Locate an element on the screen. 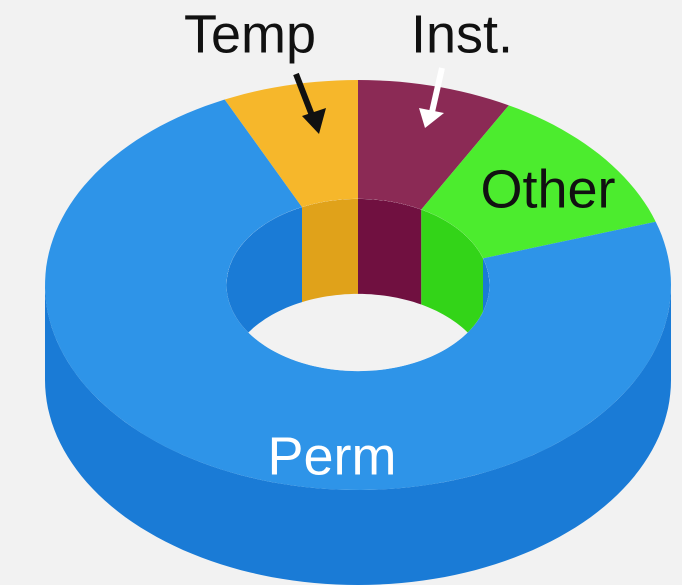 This screenshot has width=682, height=585. slice-label: Perm is located at coordinates (331, 456).